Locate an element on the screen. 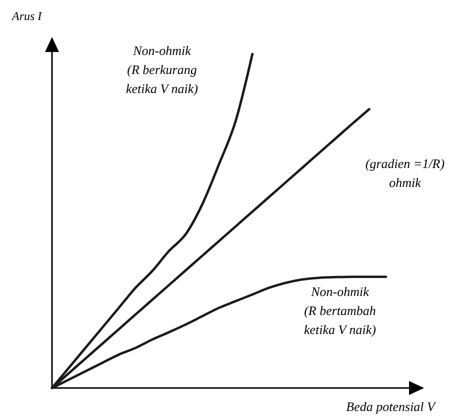  y-axis-title: Arus I is located at coordinates (27, 16).